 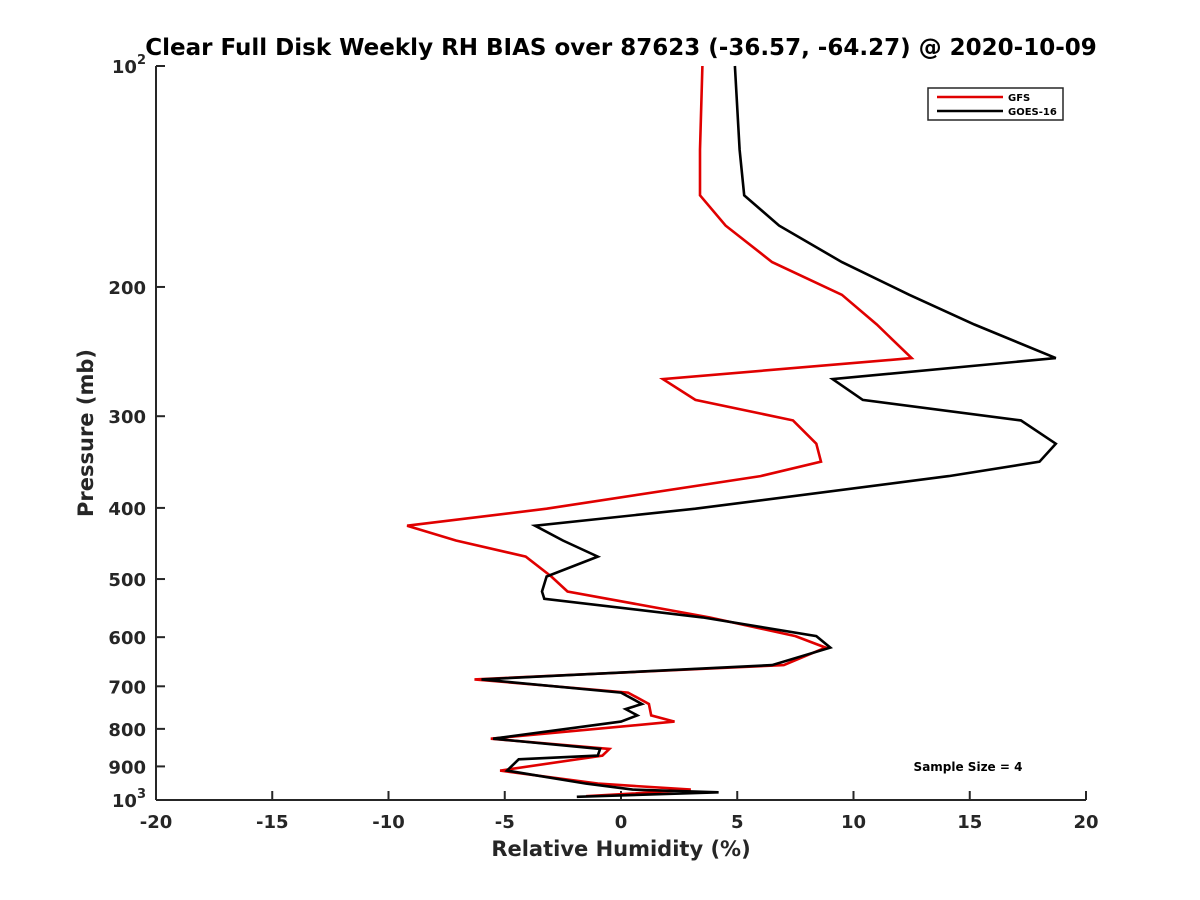 What do you see at coordinates (127, 288) in the screenshot?
I see `y-tick-label: 200` at bounding box center [127, 288].